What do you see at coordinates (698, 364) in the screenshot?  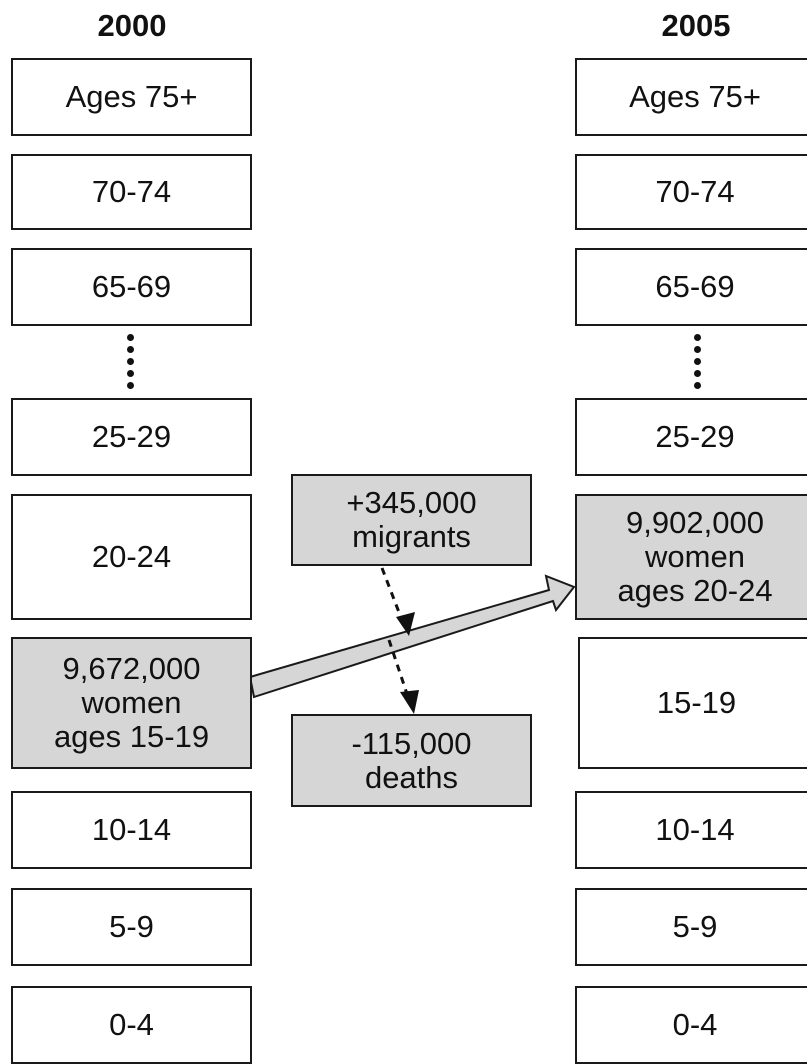 I see `ellipsis-dots-2005` at bounding box center [698, 364].